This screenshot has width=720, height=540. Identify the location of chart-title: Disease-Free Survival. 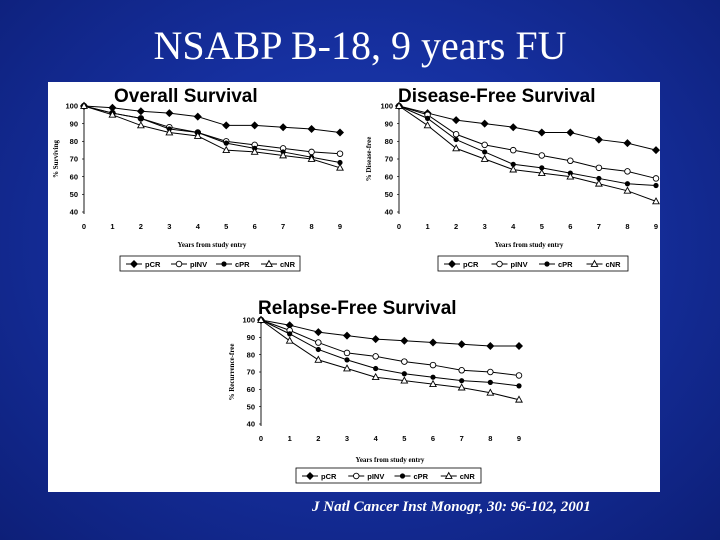
(497, 96).